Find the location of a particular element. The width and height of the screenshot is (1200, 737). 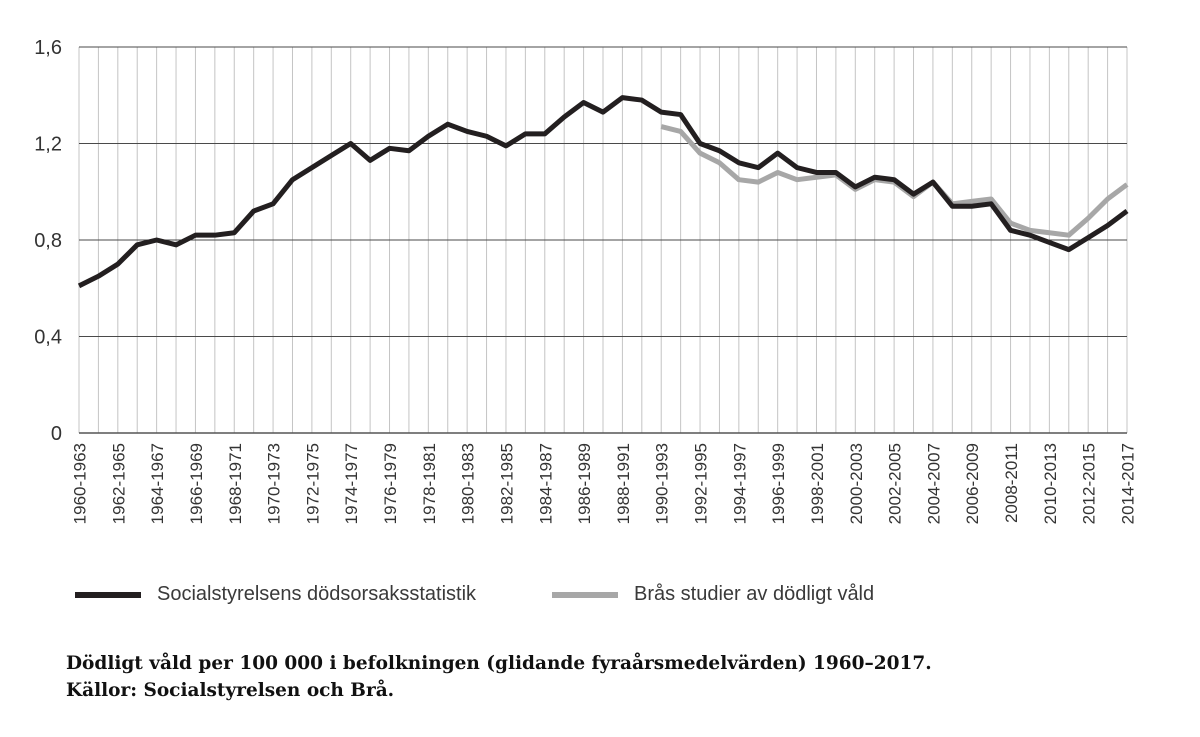

x-tick-label: 1980-1983 is located at coordinates (468, 483).